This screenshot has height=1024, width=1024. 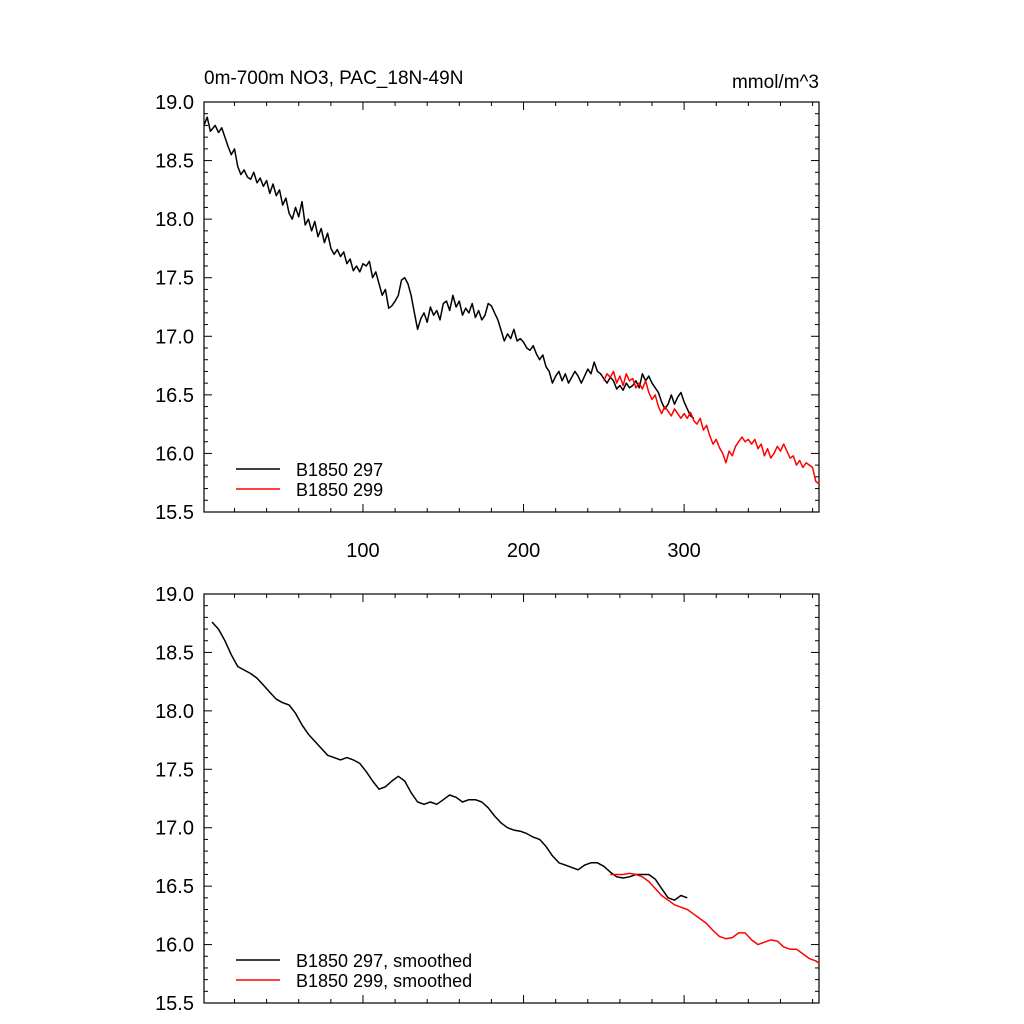 I want to click on panel-top-x-tick-label: 100, so click(x=362, y=551).